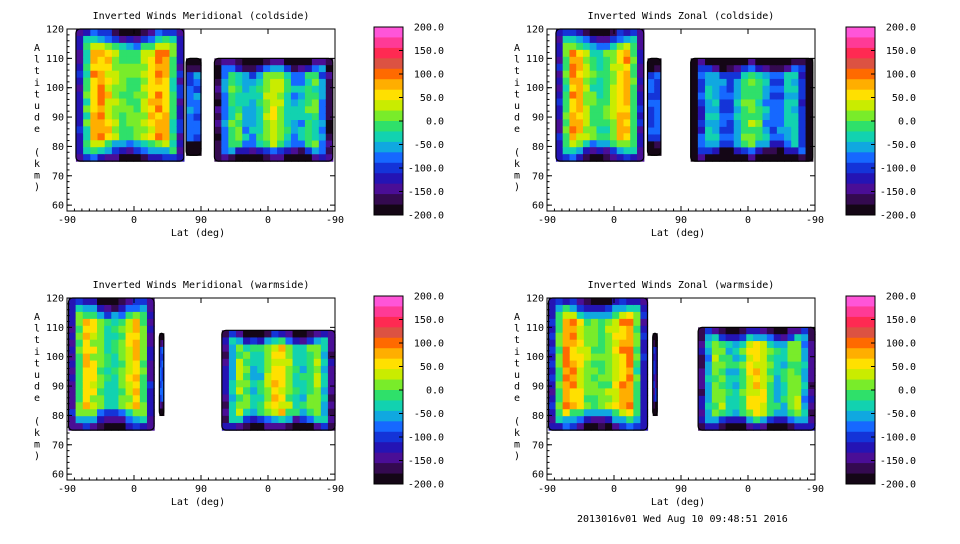 This screenshot has width=960, height=544. What do you see at coordinates (201, 220) in the screenshot?
I see `x-tick-label: 90` at bounding box center [201, 220].